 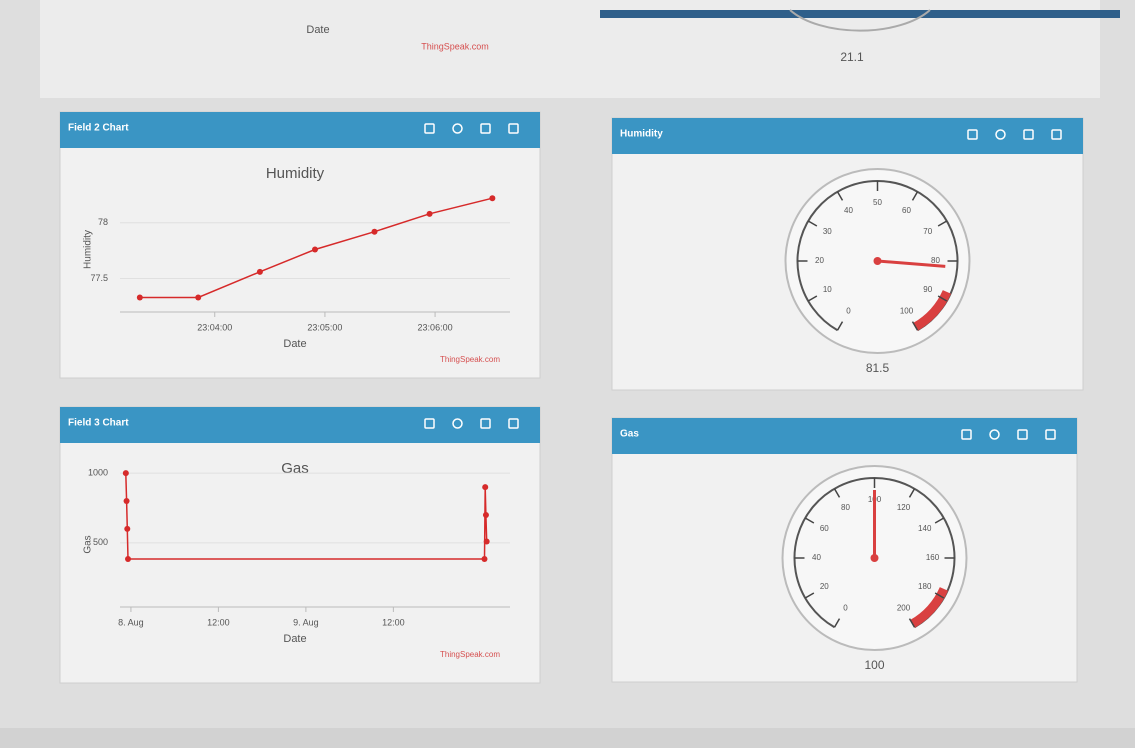 What do you see at coordinates (294, 344) in the screenshot?
I see `x-axis-label: Date` at bounding box center [294, 344].